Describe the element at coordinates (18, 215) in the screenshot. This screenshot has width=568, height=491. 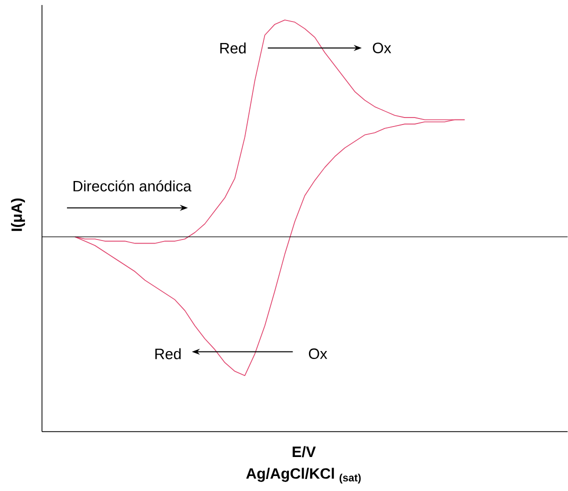
I see `y-axis-title: I(μA)` at that location.